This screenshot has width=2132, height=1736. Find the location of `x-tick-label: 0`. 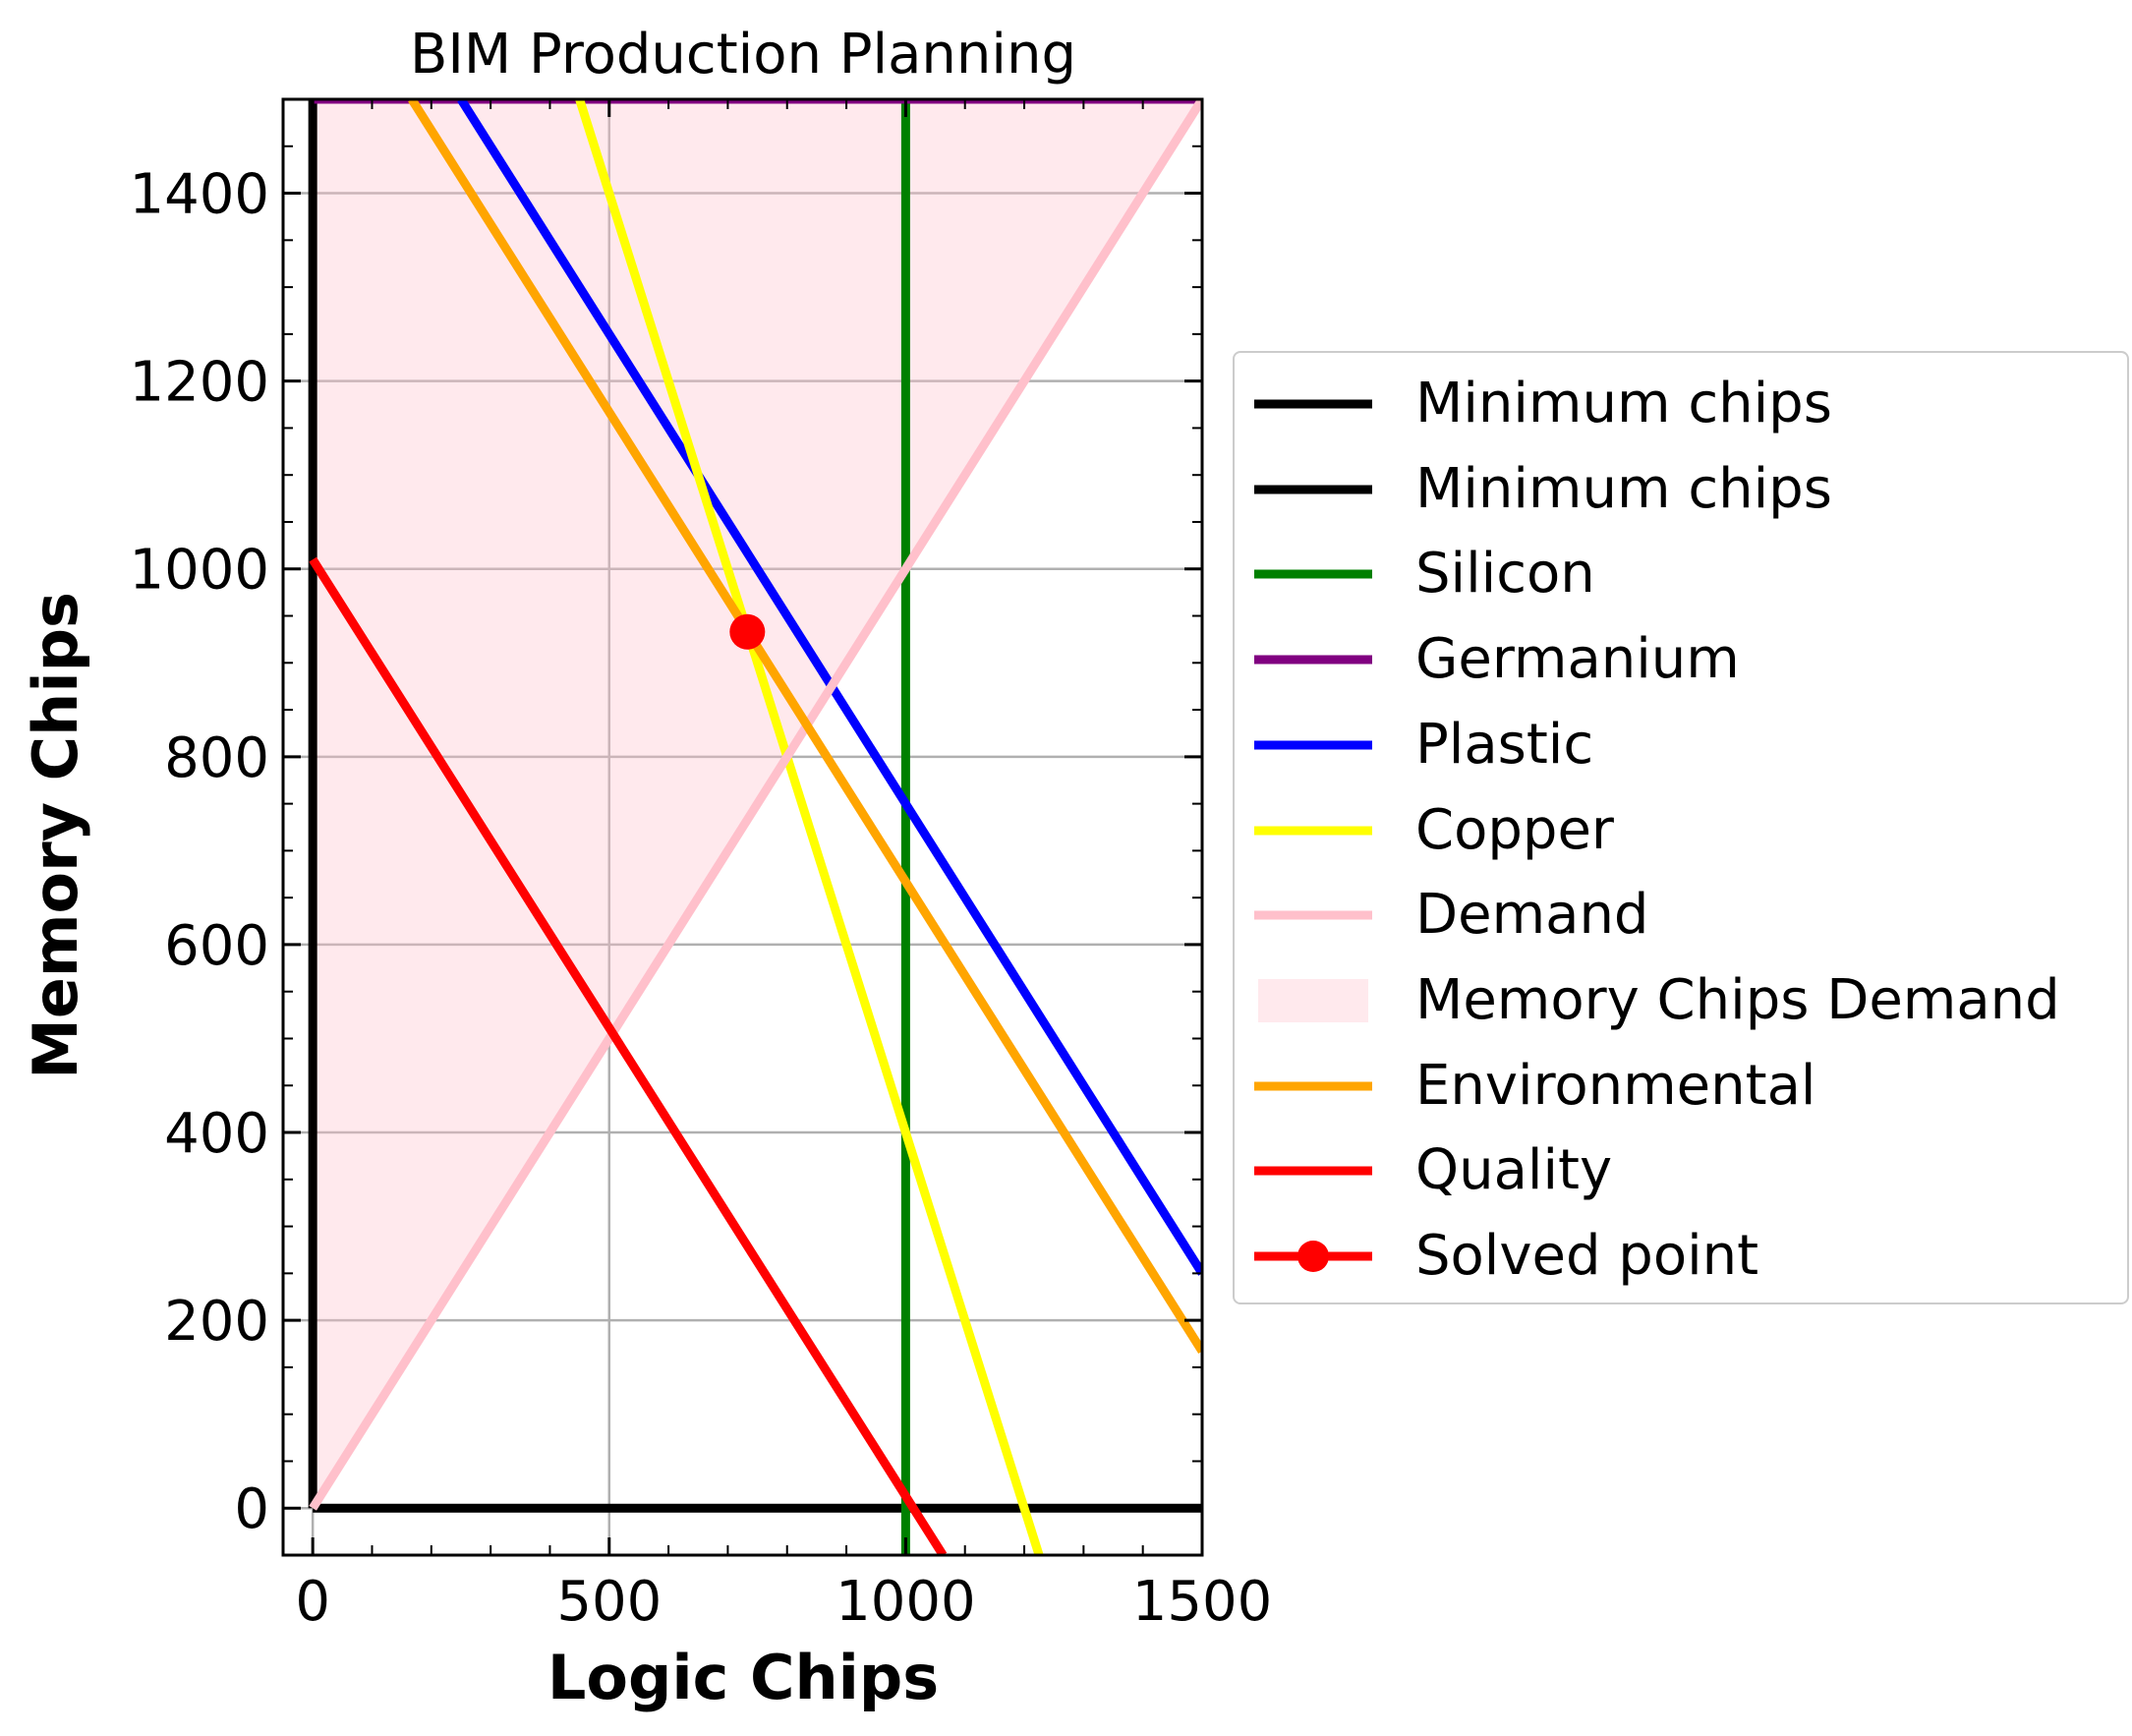

x-tick-label: 0 is located at coordinates (312, 1602).